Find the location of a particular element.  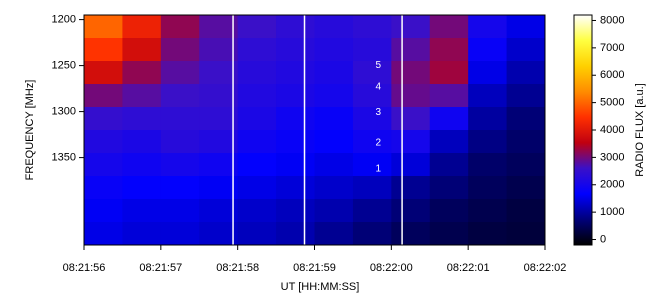

y-tick-label: 1350 is located at coordinates (64, 158).